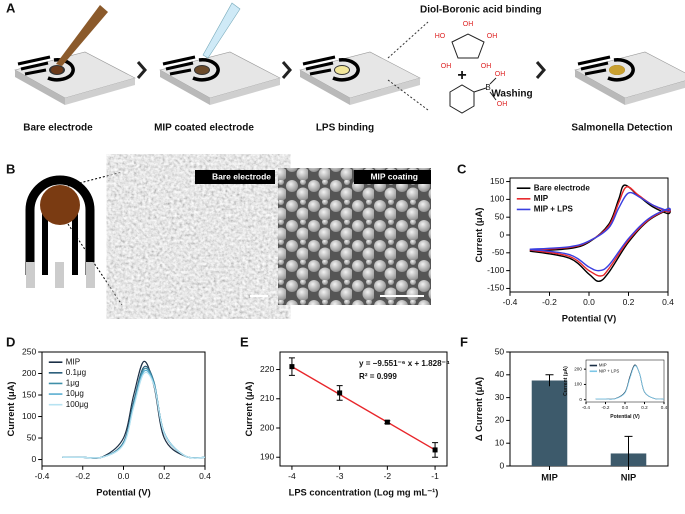 The width and height of the screenshot is (685, 514). What do you see at coordinates (58, 128) in the screenshot?
I see `step-label: Bare electrode` at bounding box center [58, 128].